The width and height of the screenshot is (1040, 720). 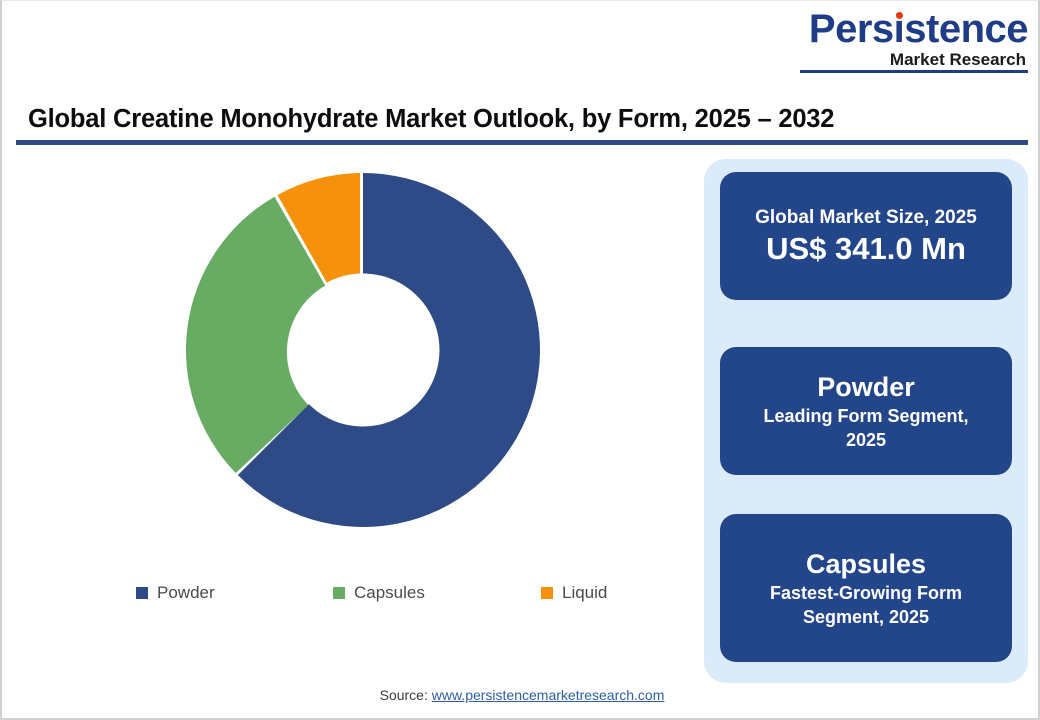 I want to click on chart-legend: Powder Capsules Liquid, so click(x=386, y=598).